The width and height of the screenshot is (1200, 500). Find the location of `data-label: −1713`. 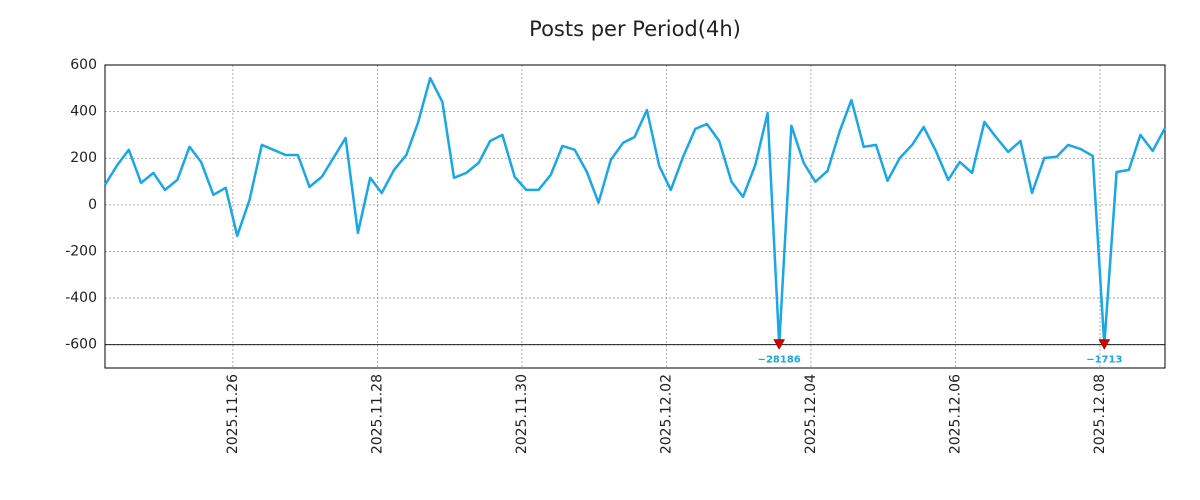

data-label: −1713 is located at coordinates (1104, 360).